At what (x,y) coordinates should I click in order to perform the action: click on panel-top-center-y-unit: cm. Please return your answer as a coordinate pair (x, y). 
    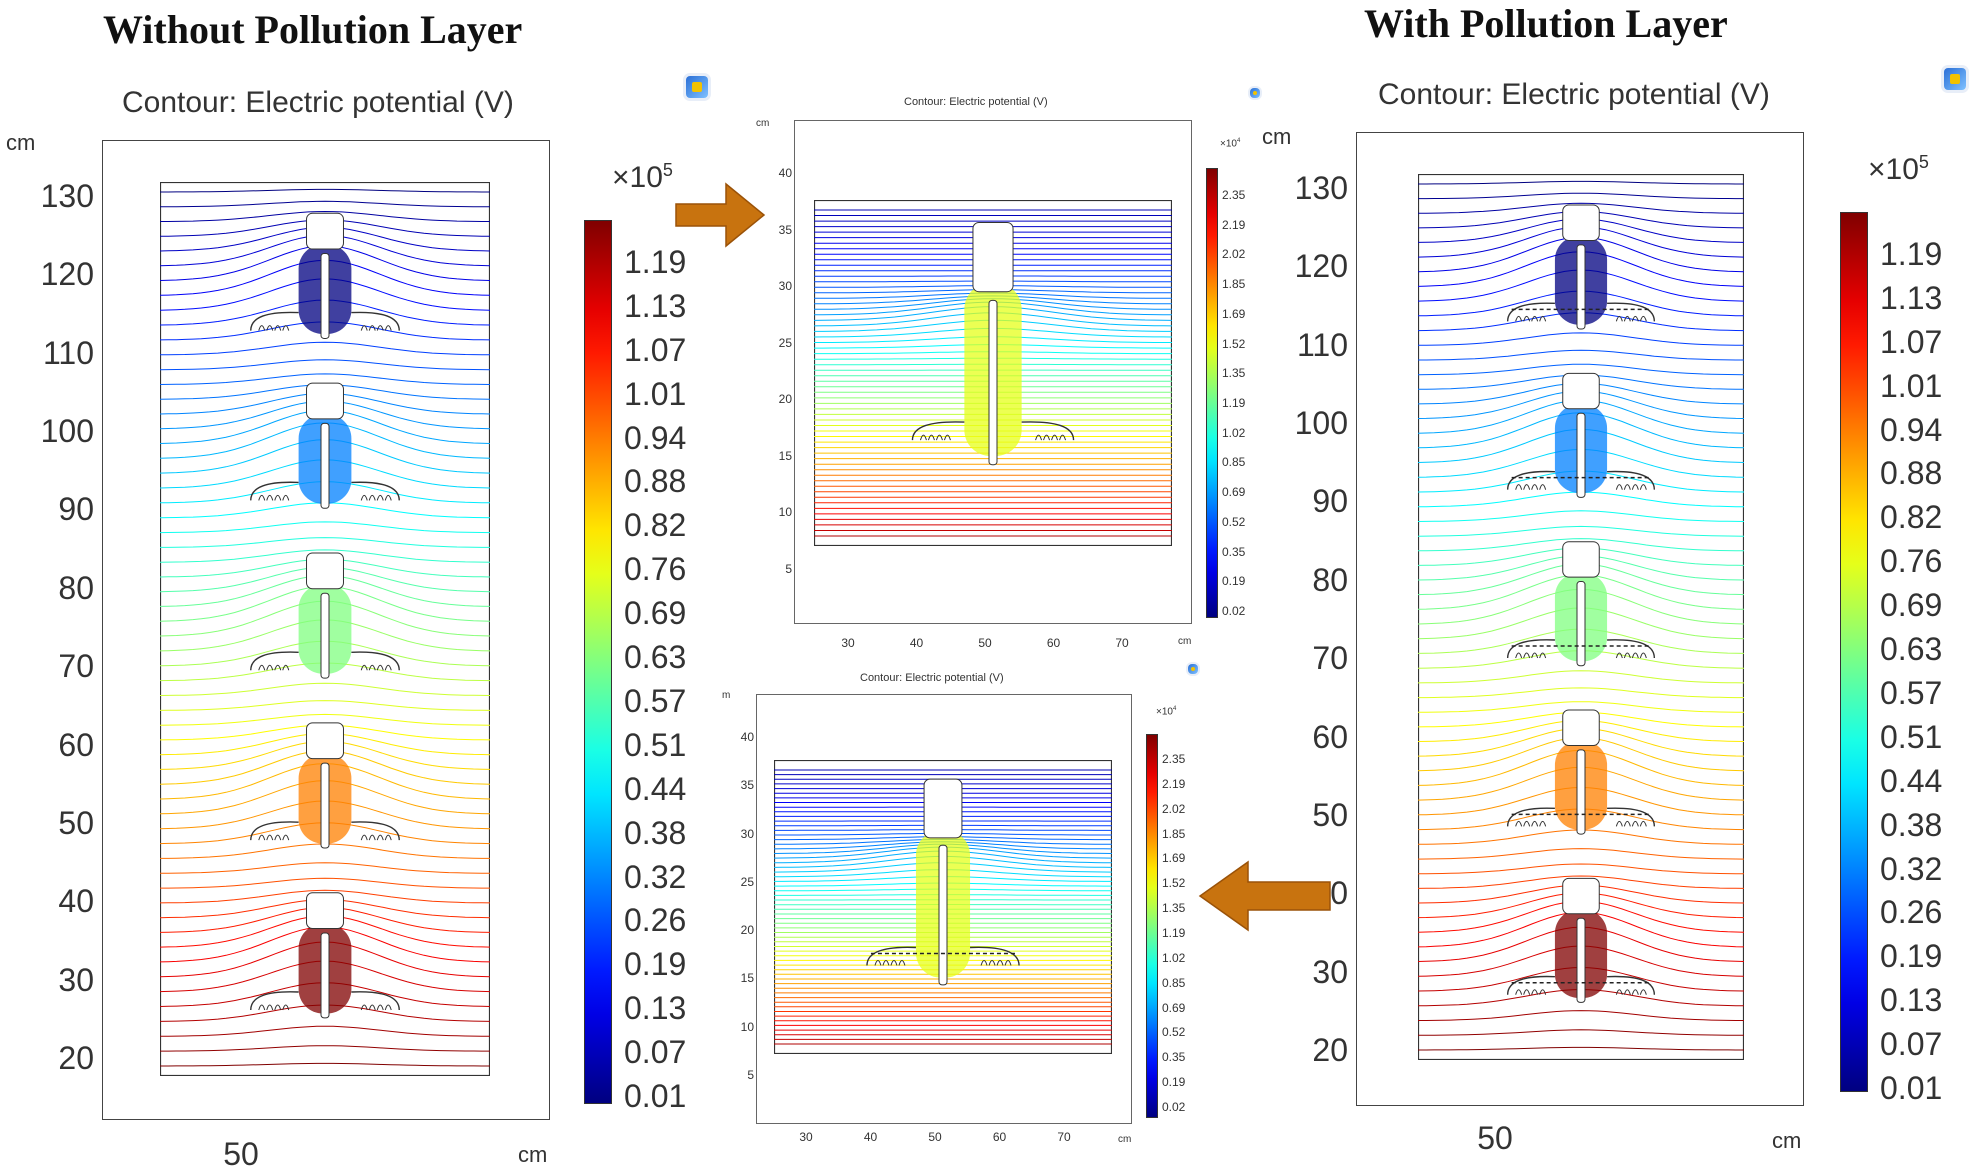
    Looking at the image, I should click on (763, 123).